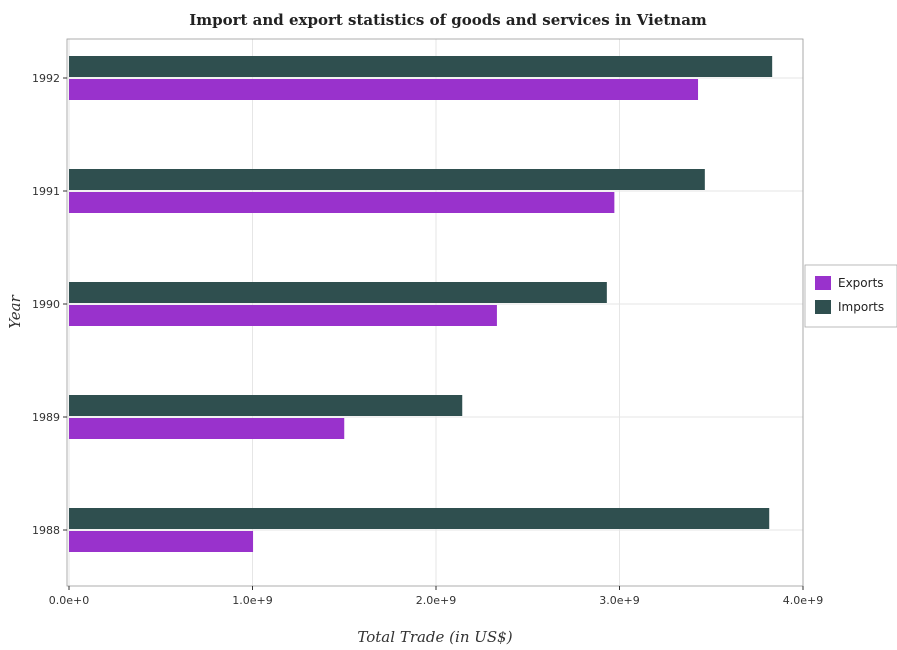  What do you see at coordinates (823, 307) in the screenshot?
I see `legend-swatch-imports` at bounding box center [823, 307].